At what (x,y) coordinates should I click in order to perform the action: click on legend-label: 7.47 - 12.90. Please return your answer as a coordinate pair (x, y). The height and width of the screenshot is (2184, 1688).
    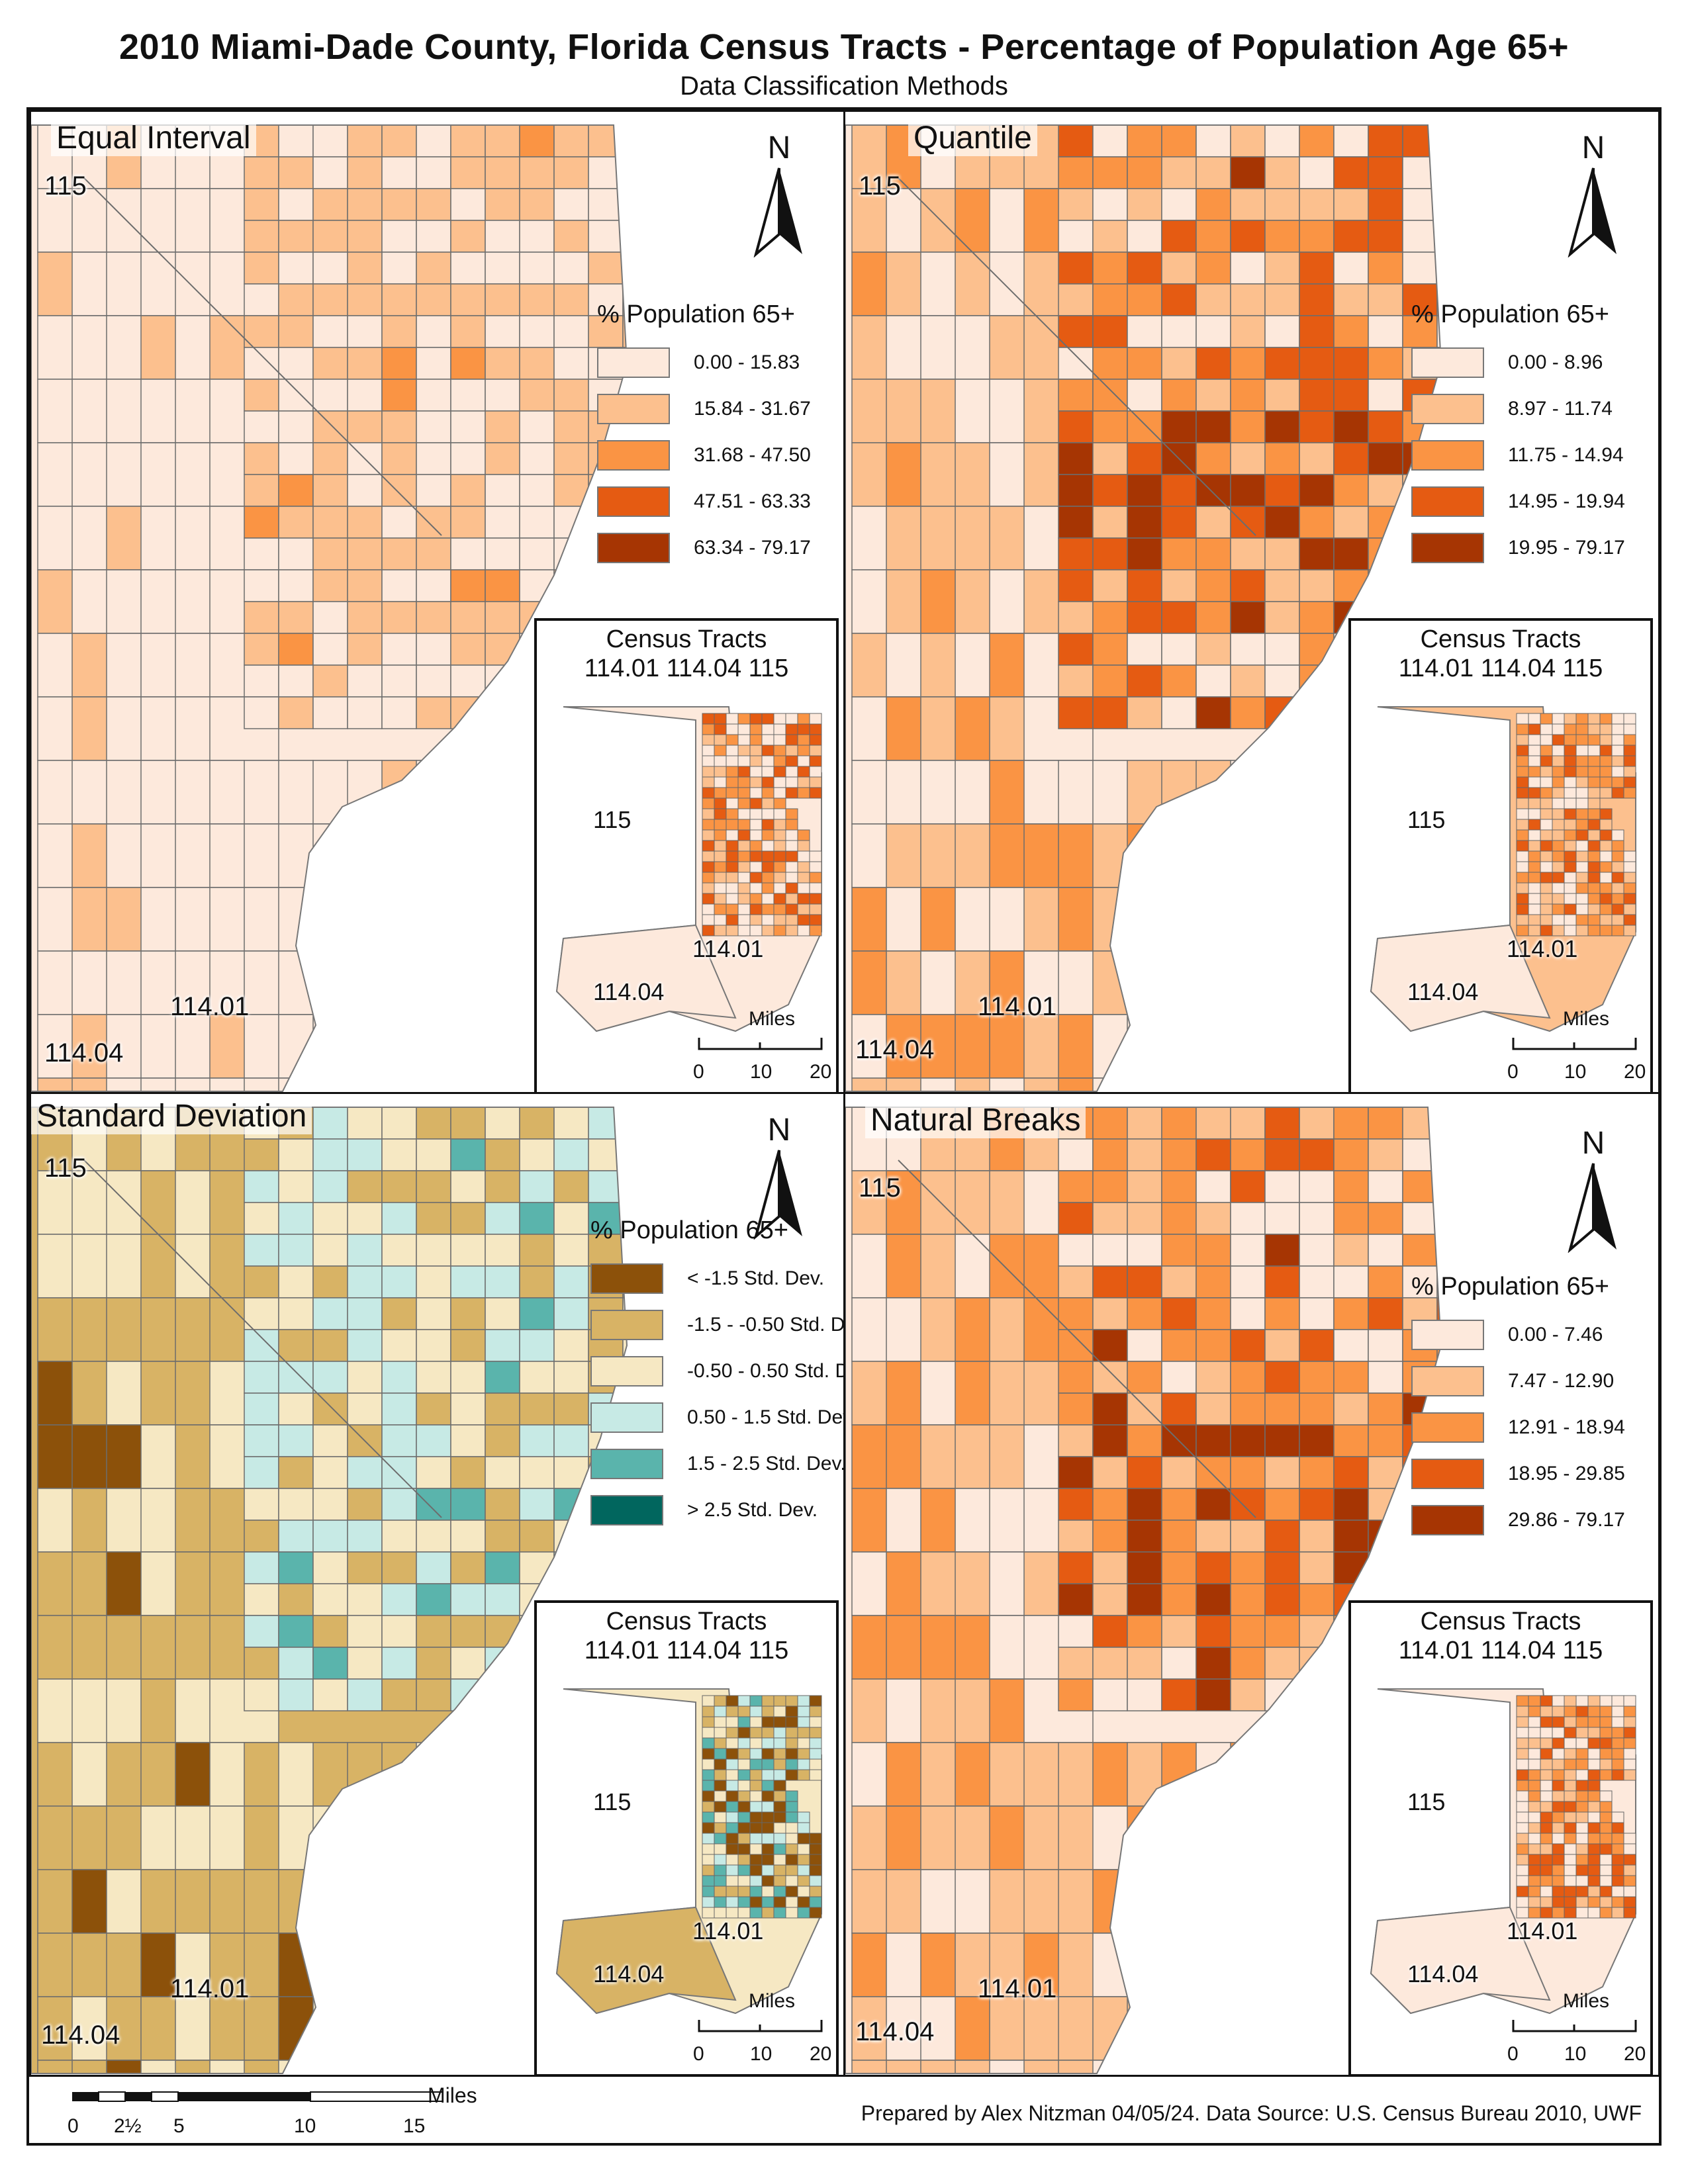
    Looking at the image, I should click on (1561, 1381).